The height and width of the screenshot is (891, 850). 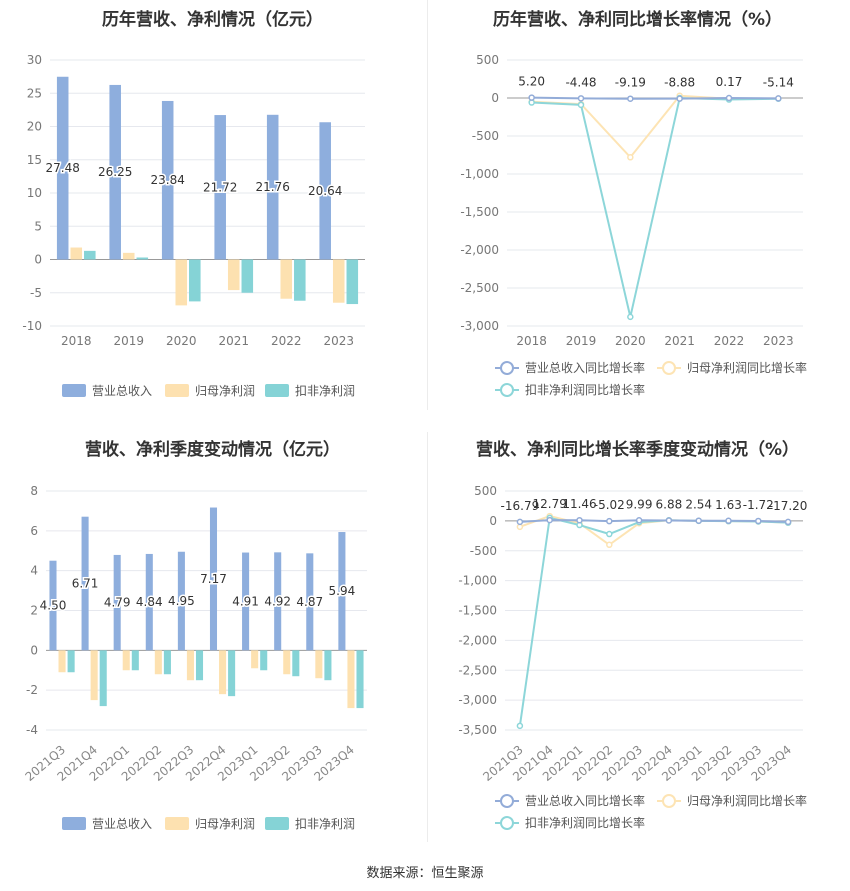 What do you see at coordinates (34, 571) in the screenshot?
I see `y-tick-label: 4` at bounding box center [34, 571].